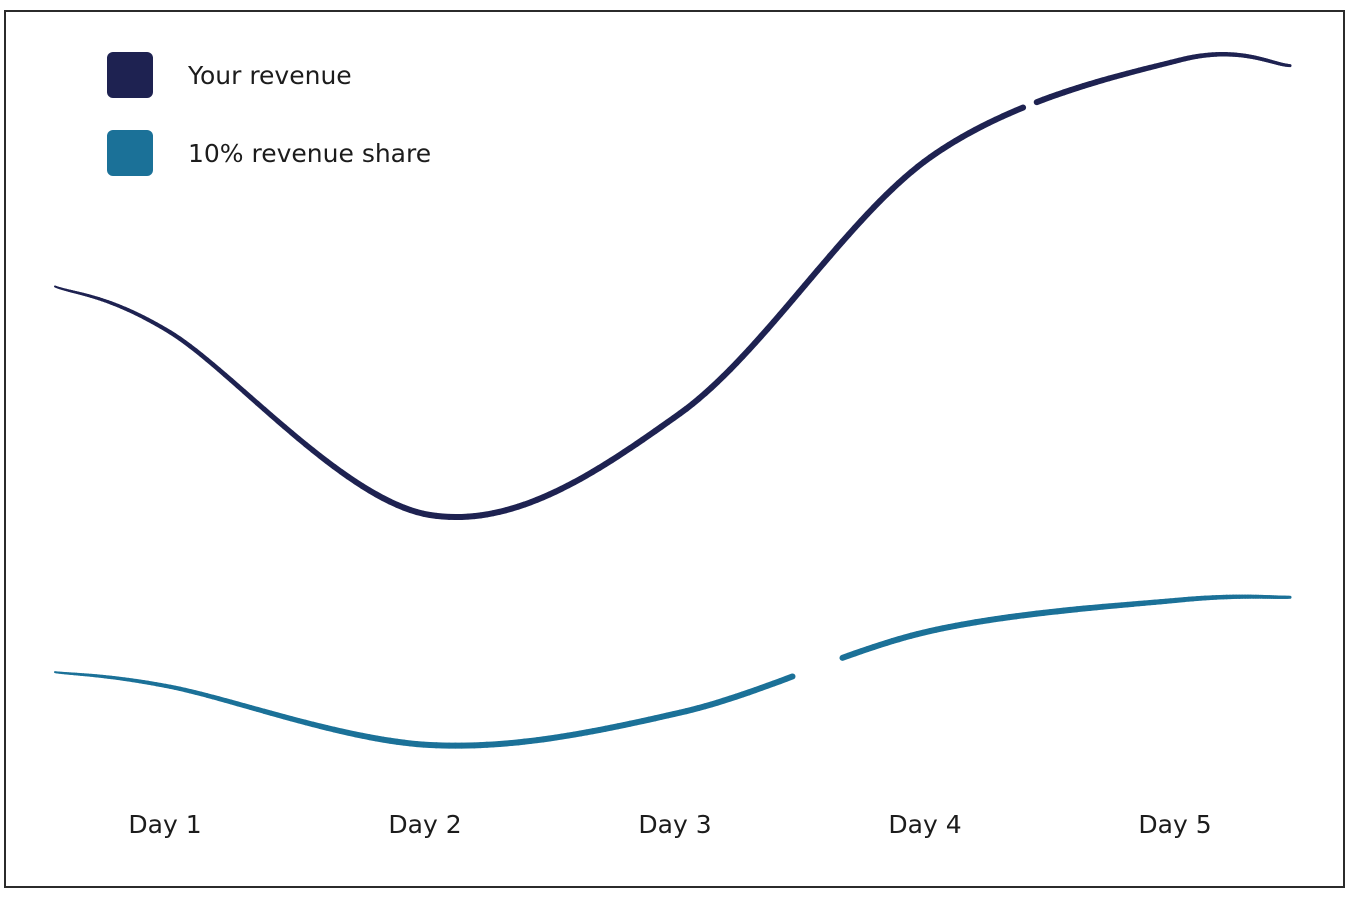  What do you see at coordinates (424, 824) in the screenshot?
I see `x-tick-label-2: Day 2` at bounding box center [424, 824].